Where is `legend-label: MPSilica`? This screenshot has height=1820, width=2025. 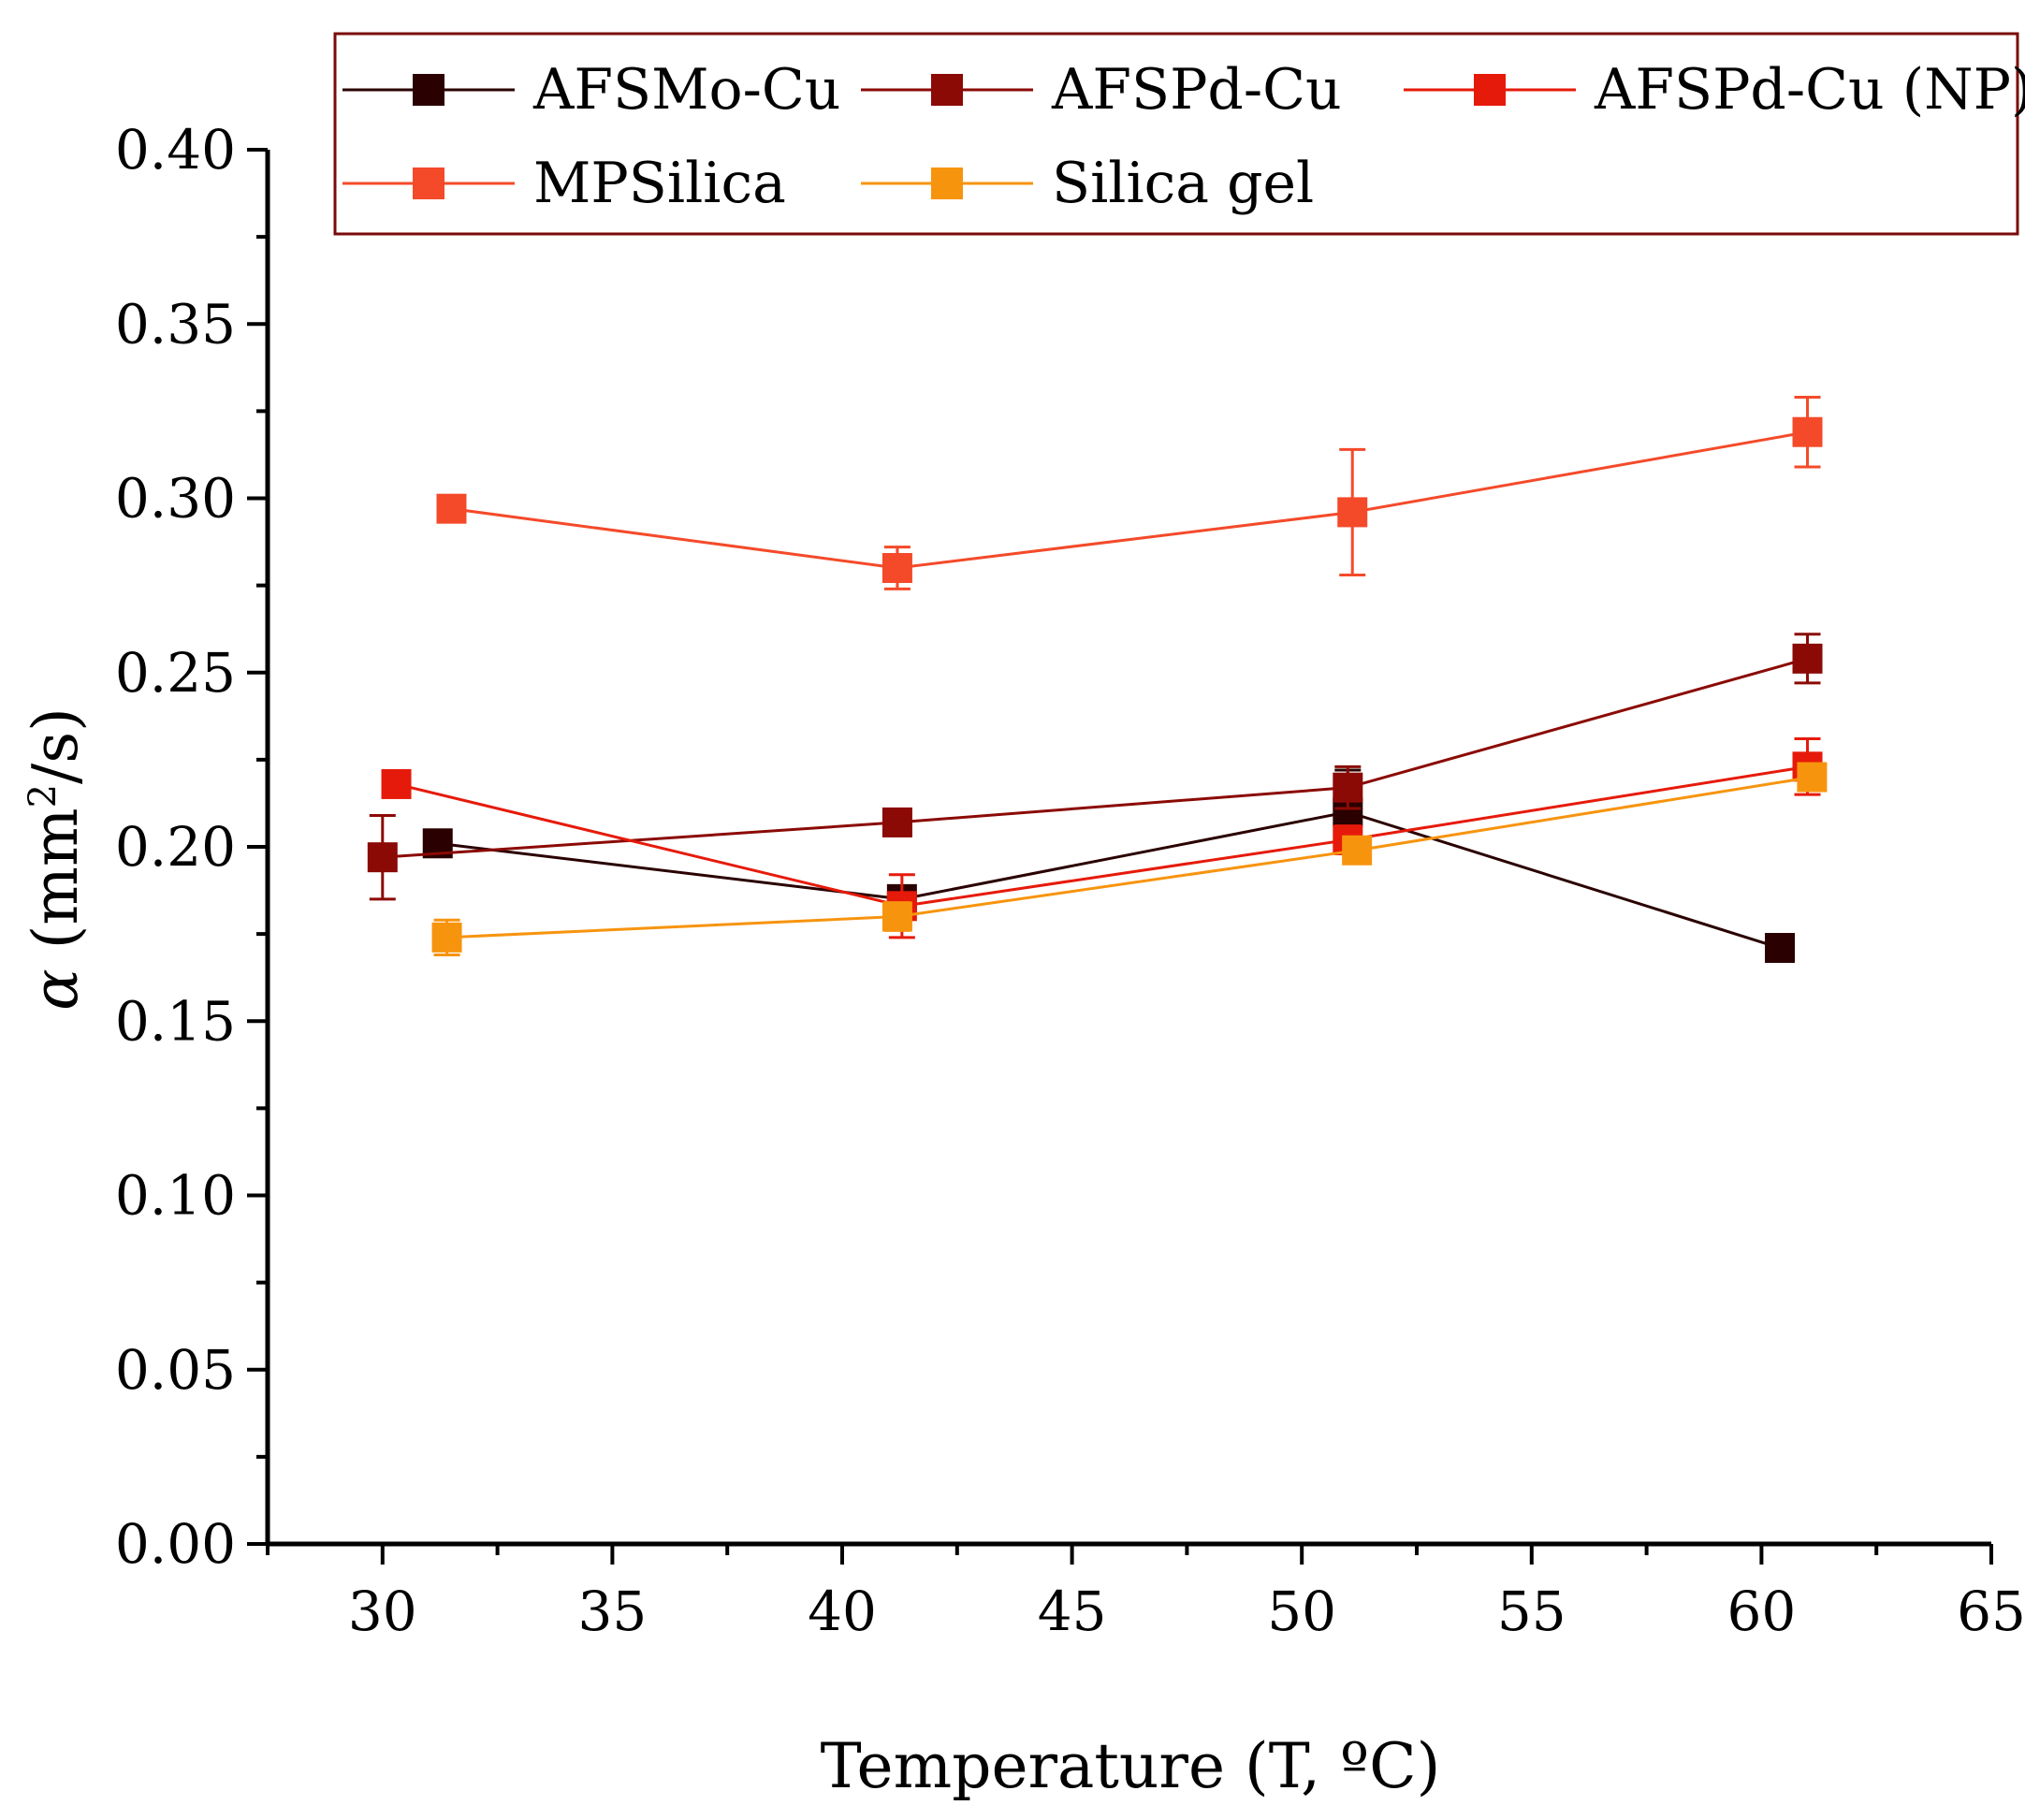 legend-label: MPSilica is located at coordinates (660, 183).